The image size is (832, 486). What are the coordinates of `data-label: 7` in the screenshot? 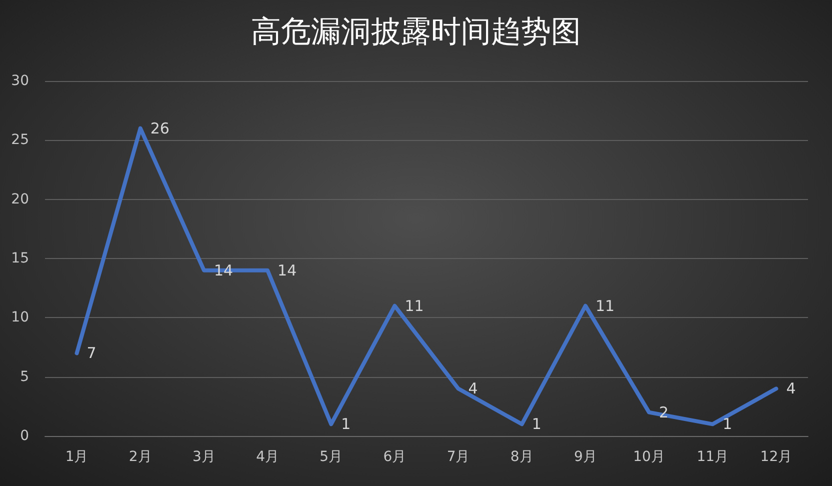 It's located at (91, 353).